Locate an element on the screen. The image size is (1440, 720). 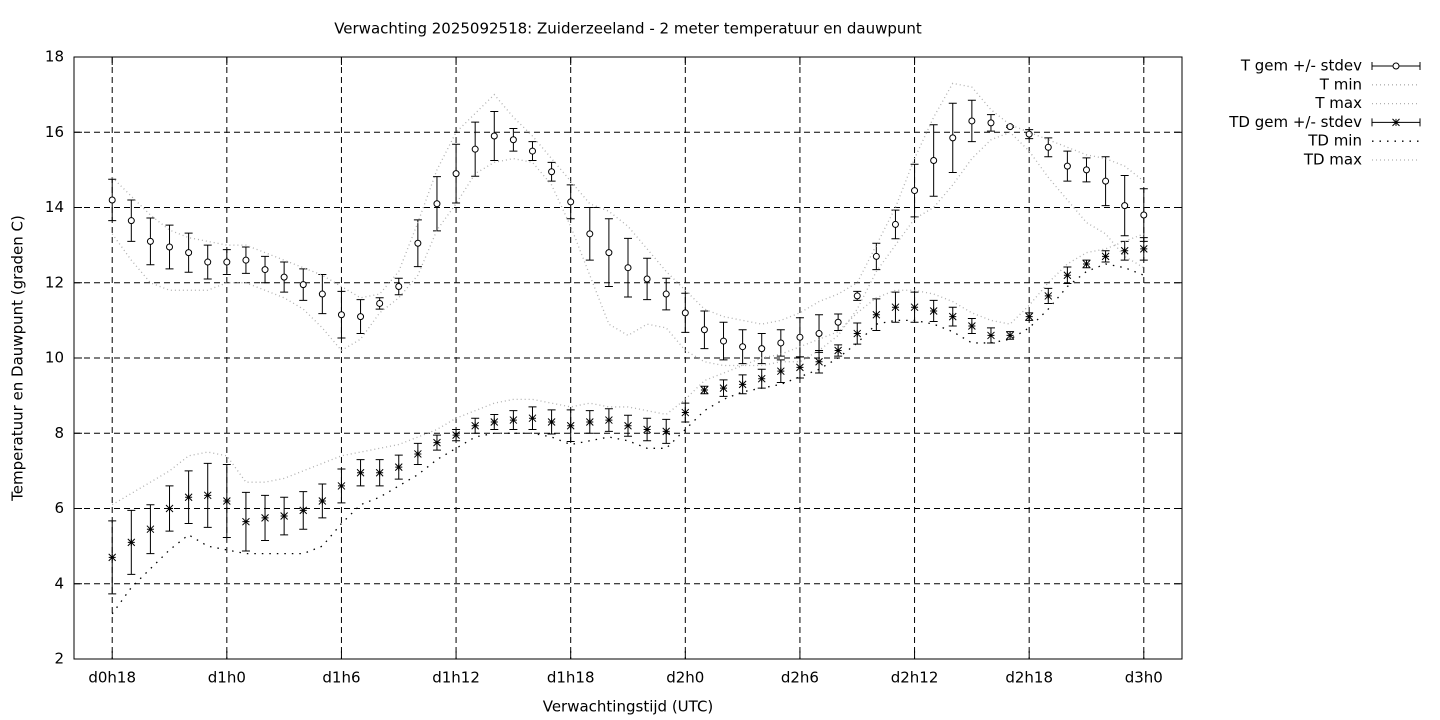
x-tick-label: d2h6 is located at coordinates (800, 678).